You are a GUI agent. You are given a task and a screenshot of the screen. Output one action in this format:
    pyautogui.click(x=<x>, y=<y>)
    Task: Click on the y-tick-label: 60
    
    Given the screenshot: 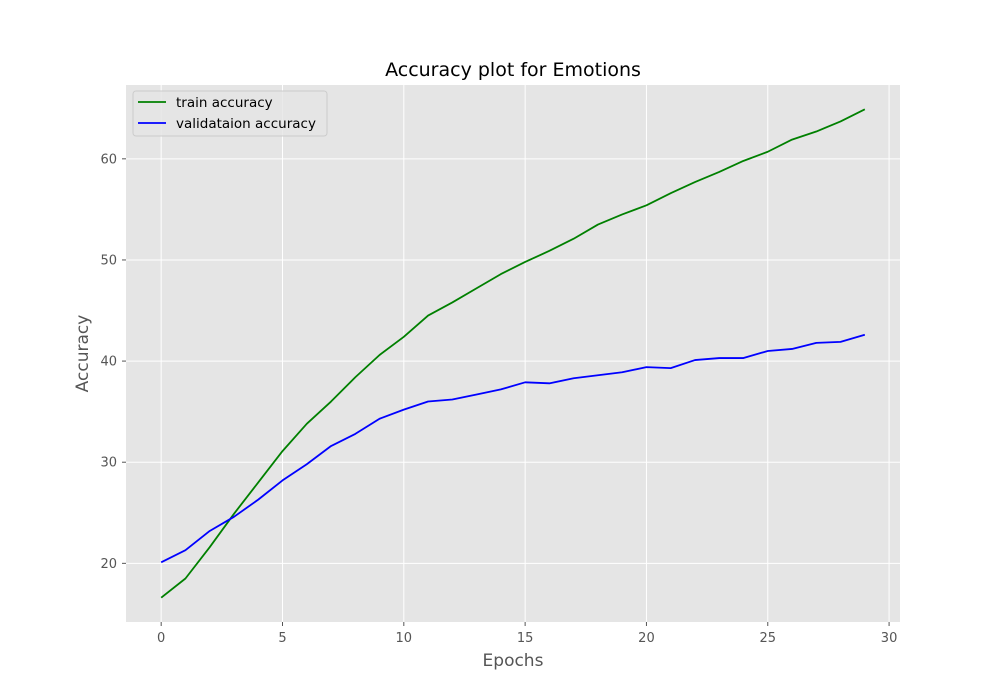 What is the action you would take?
    pyautogui.click(x=108, y=159)
    